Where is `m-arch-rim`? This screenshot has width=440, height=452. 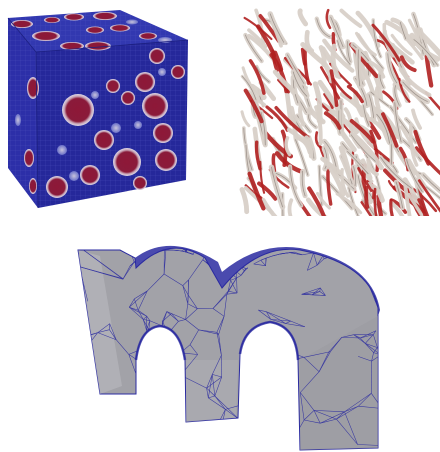
m-arch-rim is located at coordinates (250, 280).